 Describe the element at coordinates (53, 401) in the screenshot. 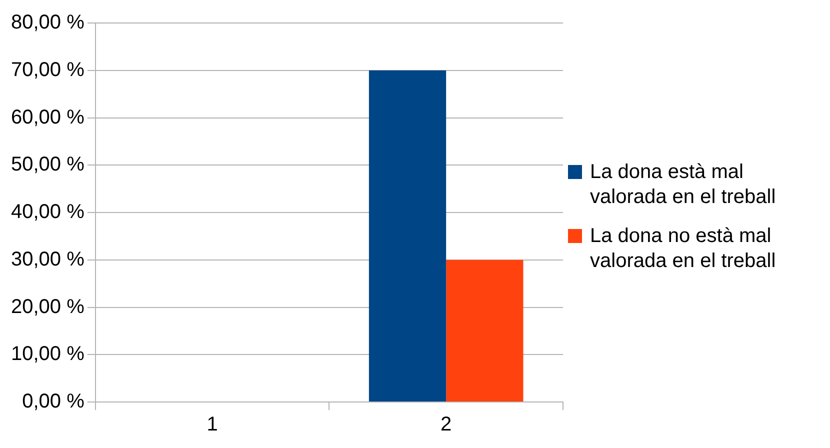

I see `y-tick-label: 0,00 %` at that location.